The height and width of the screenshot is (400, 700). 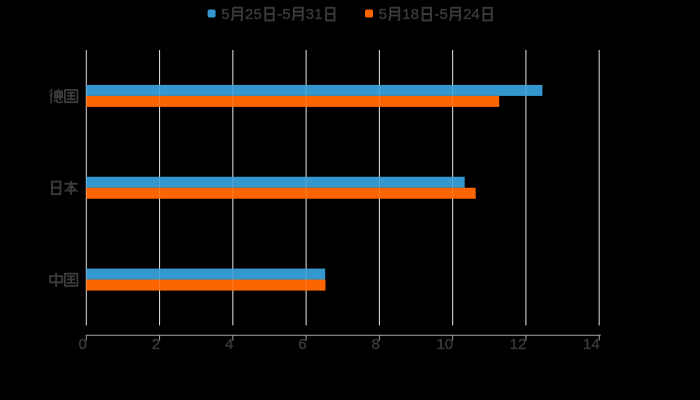 What do you see at coordinates (253, 14) in the screenshot?
I see `svg-text: 25` at bounding box center [253, 14].